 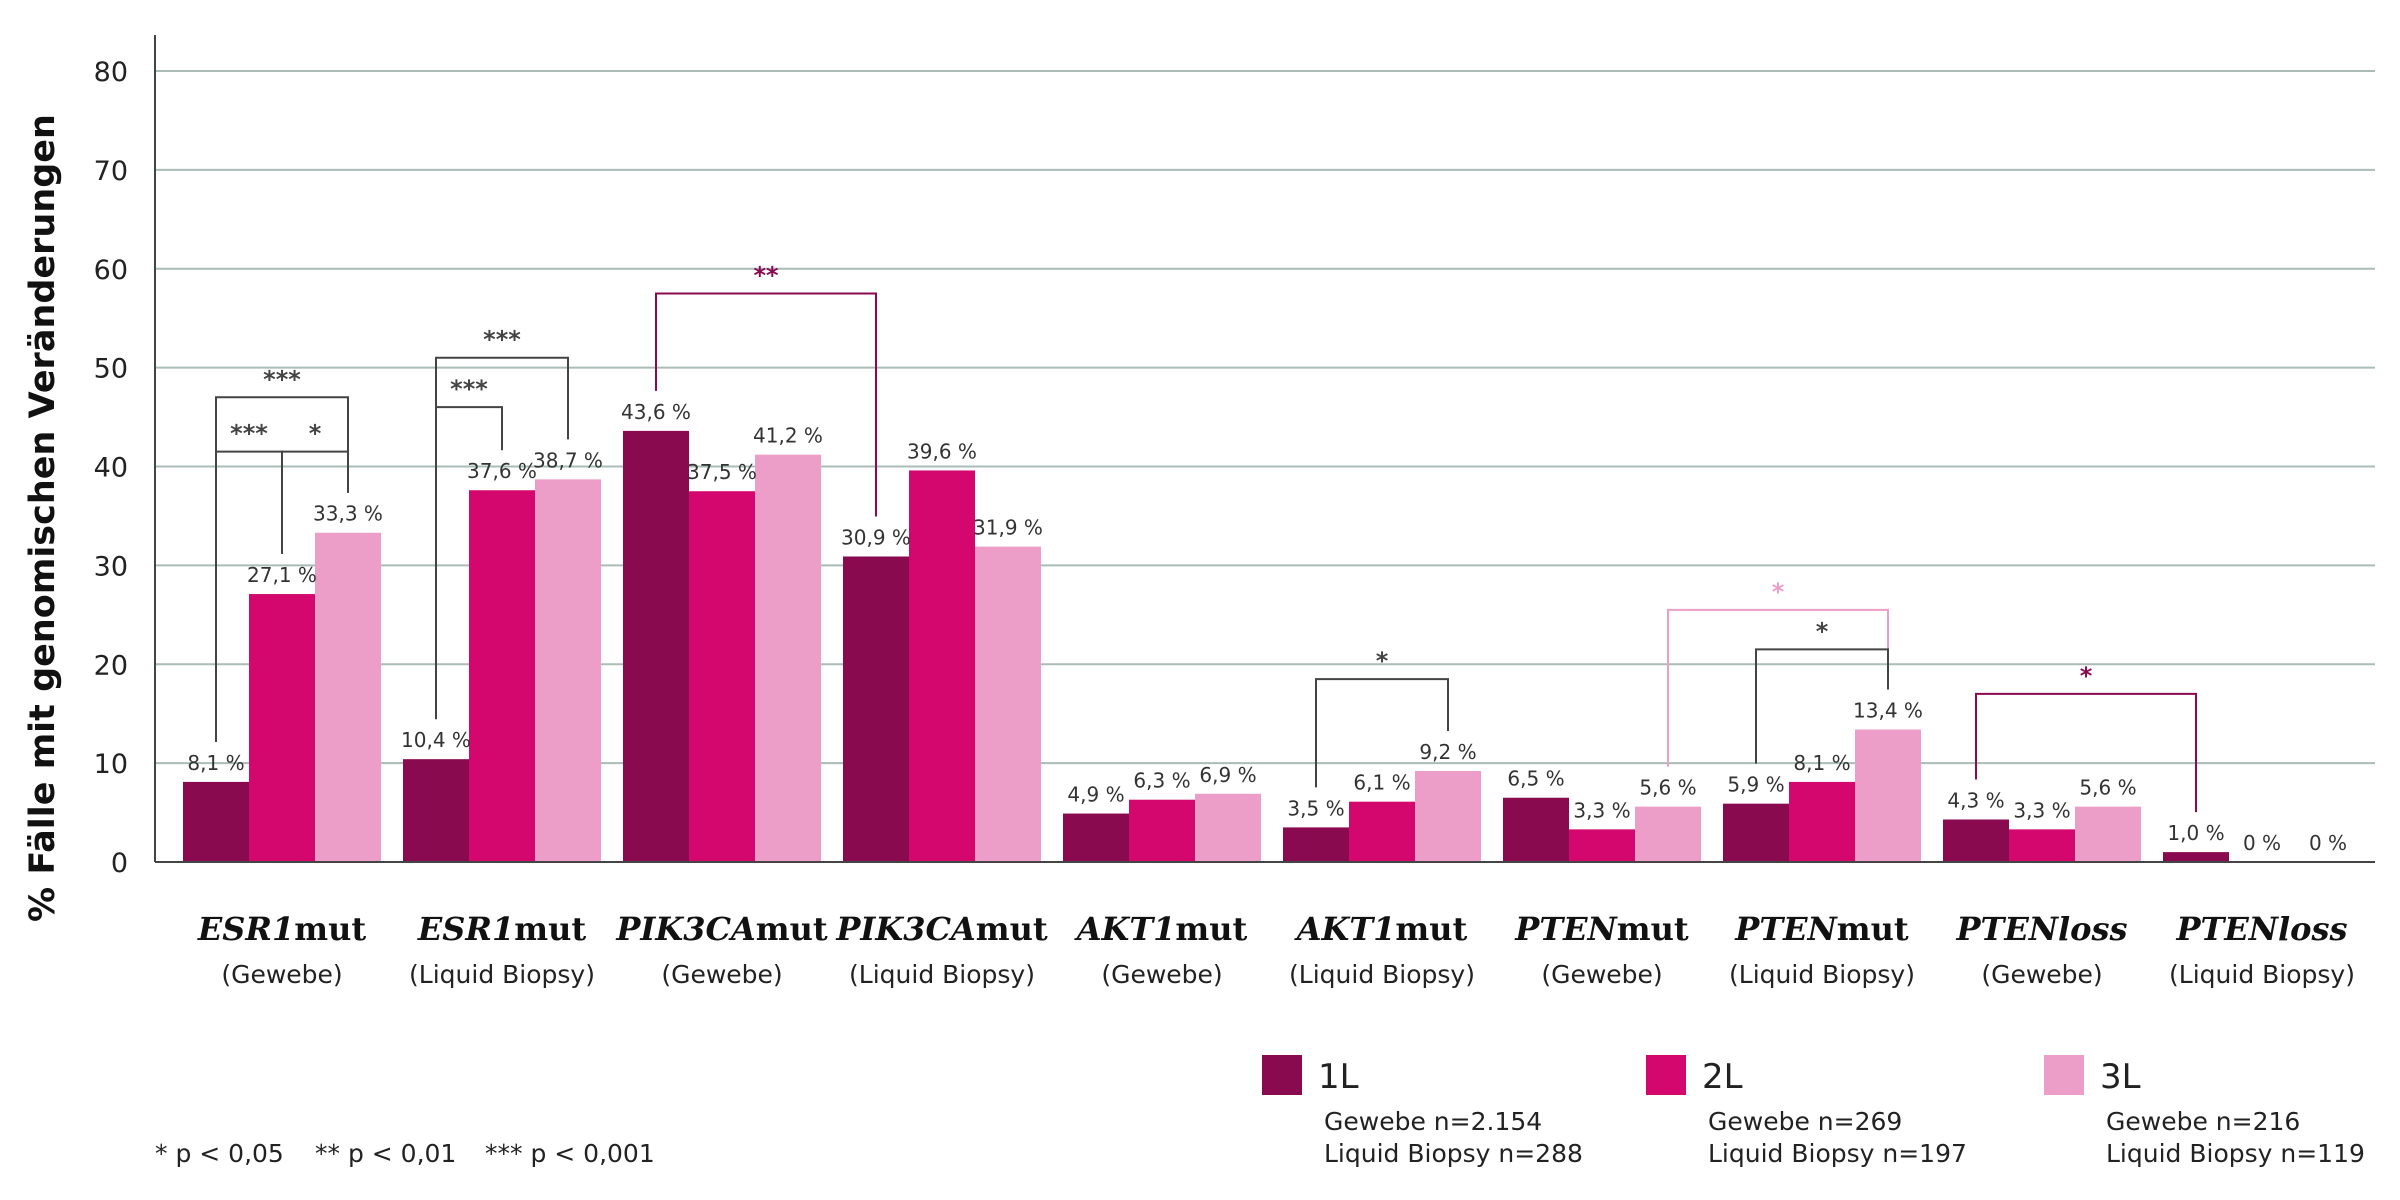 What do you see at coordinates (1161, 781) in the screenshot?
I see `data-label: 6,3 %` at bounding box center [1161, 781].